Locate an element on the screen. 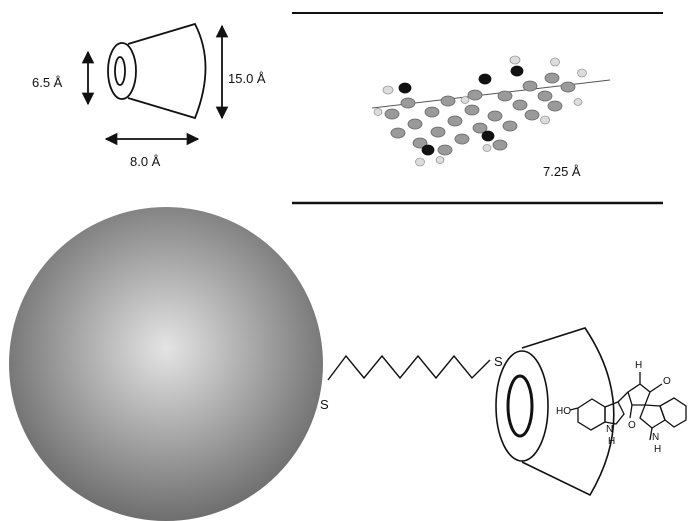 This screenshot has width=688, height=521. layer-spacing-label: 7.25 Å is located at coordinates (562, 171).